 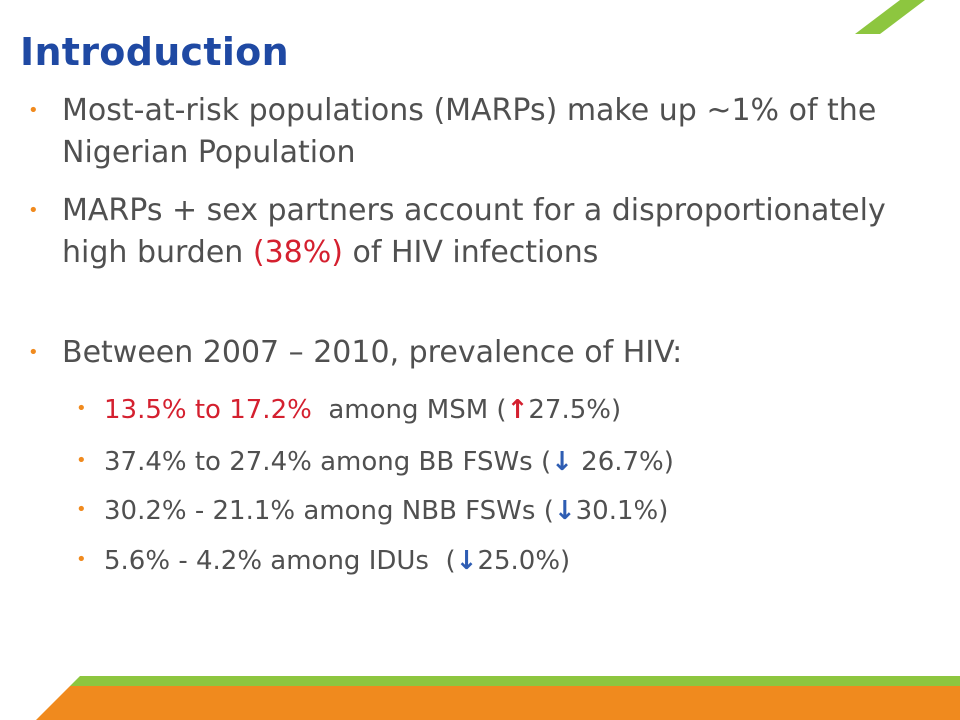 I want to click on highlight-percentage: (38%), so click(x=297, y=252).